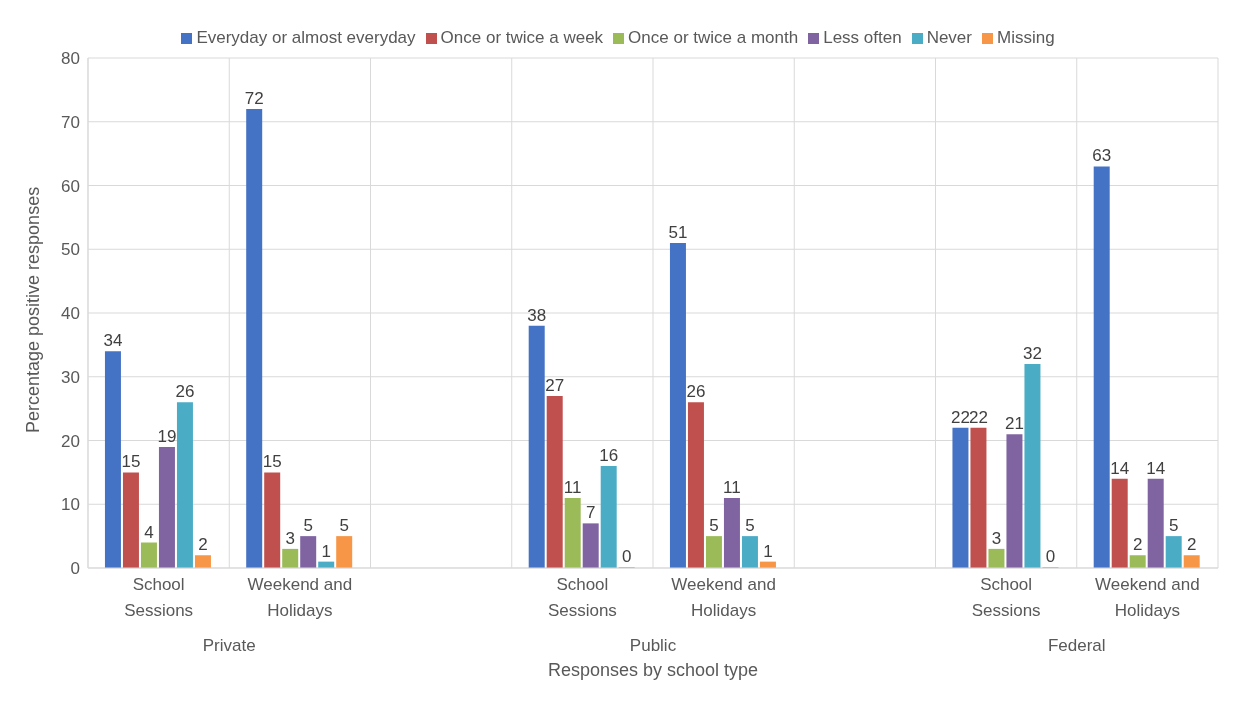 This screenshot has height=711, width=1253. I want to click on y-axis-title: Percentage positive responses, so click(33, 309).